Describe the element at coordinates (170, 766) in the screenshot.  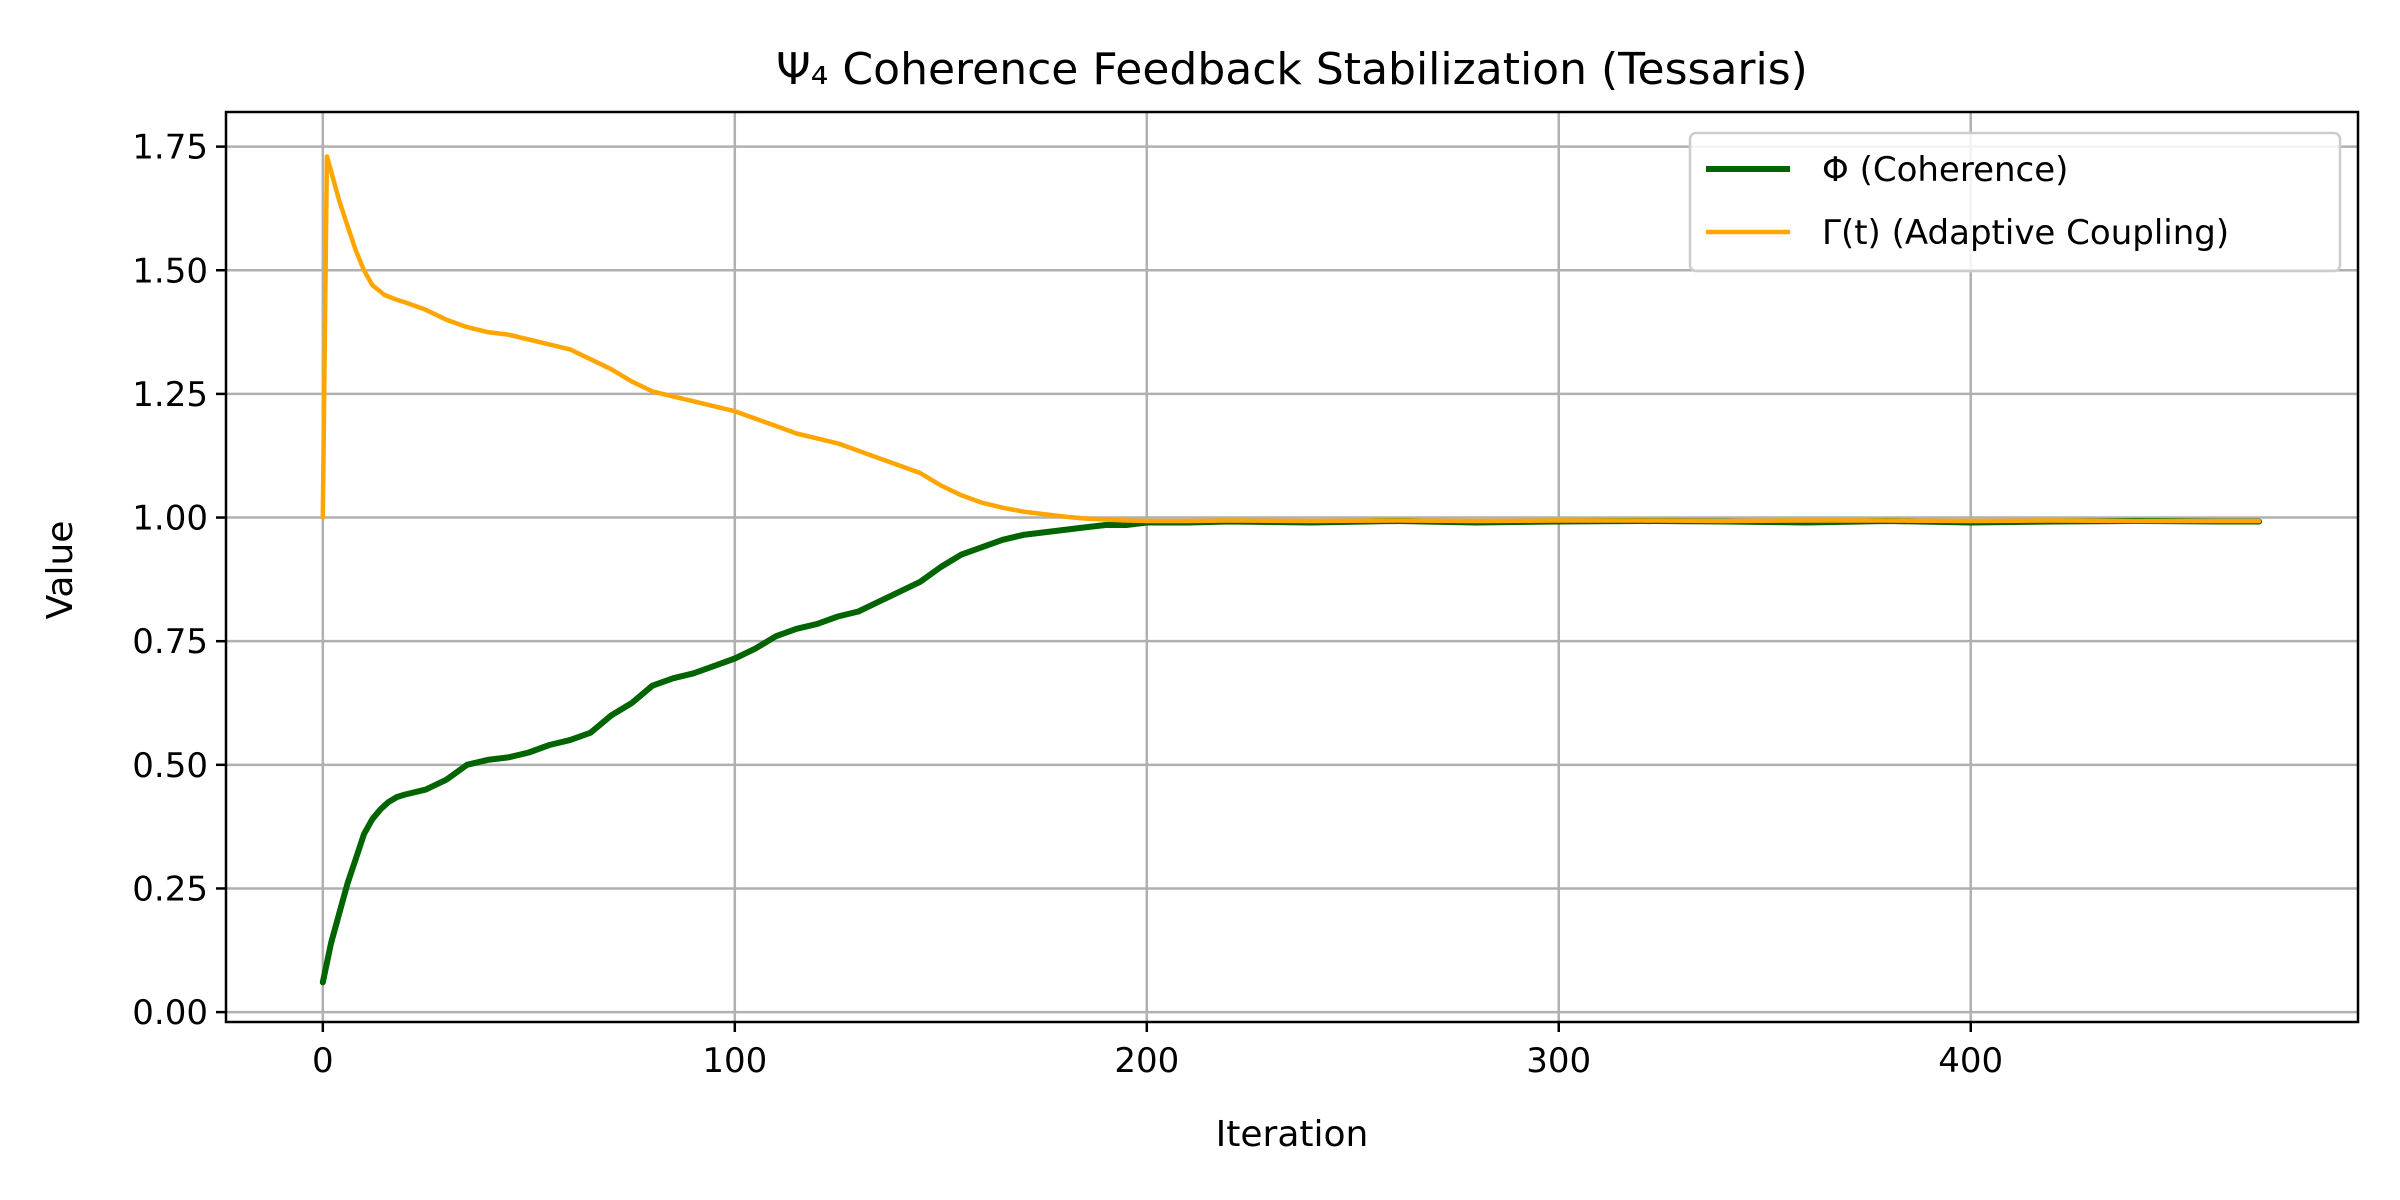
I see `y-tick-label: 0.50` at that location.